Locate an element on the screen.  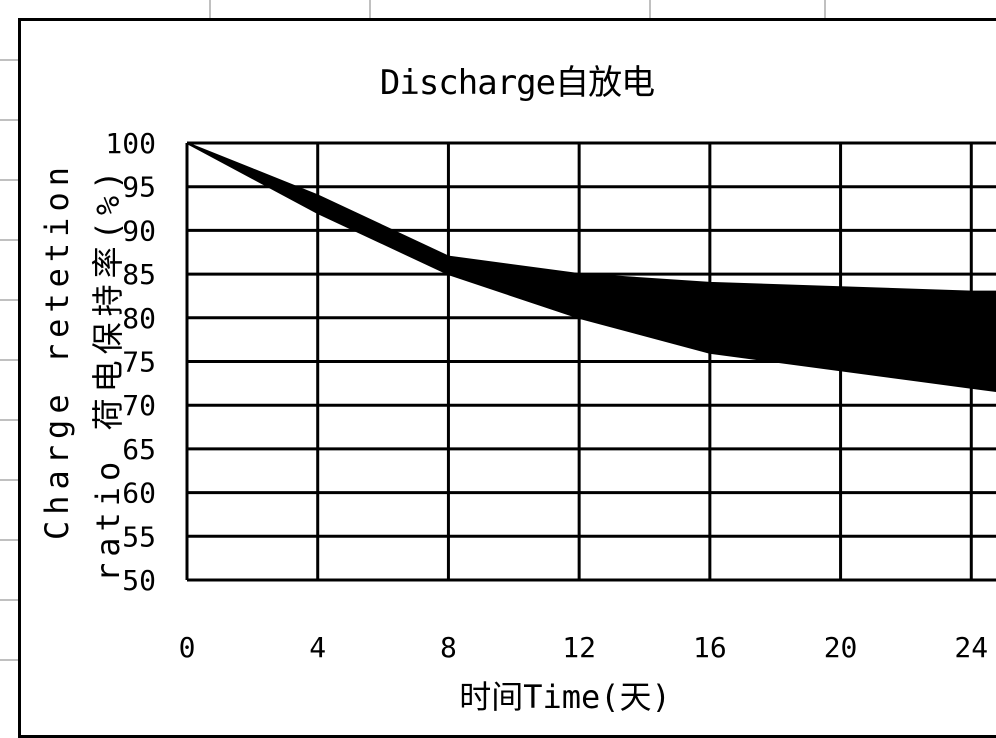
chart-title: Discharge自放电 is located at coordinates (517, 83).